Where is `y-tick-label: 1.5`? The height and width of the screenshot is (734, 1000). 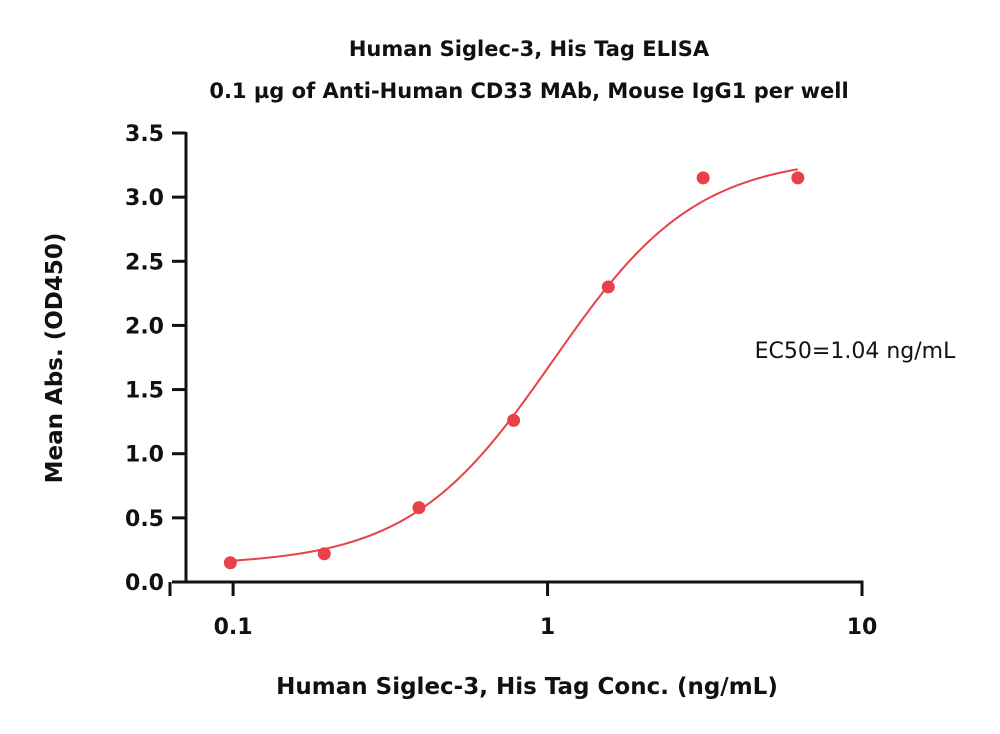 y-tick-label: 1.5 is located at coordinates (144, 391).